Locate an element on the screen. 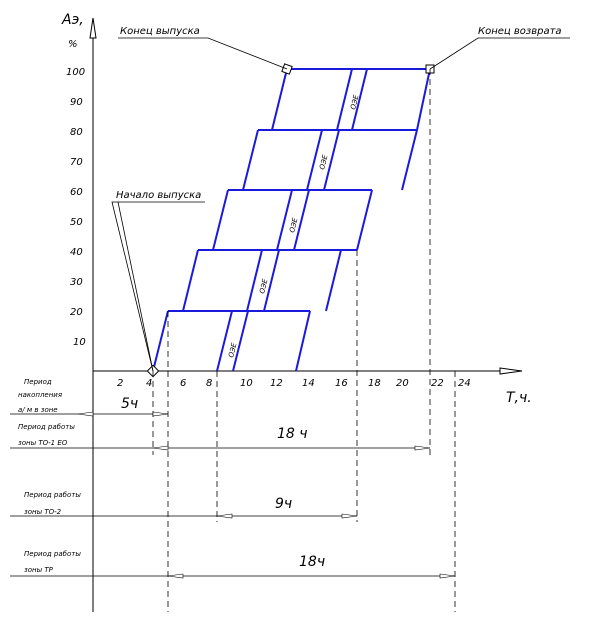 The image size is (591, 636). y-ticks: 10 20 30 40 50 60 70 80 90 100 is located at coordinates (76, 207).